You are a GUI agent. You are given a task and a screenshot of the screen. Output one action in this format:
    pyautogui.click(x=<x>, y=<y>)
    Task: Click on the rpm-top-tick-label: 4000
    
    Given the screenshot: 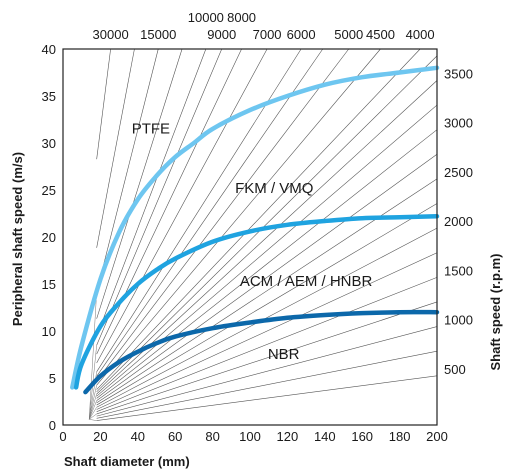 What is the action you would take?
    pyautogui.click(x=420, y=34)
    